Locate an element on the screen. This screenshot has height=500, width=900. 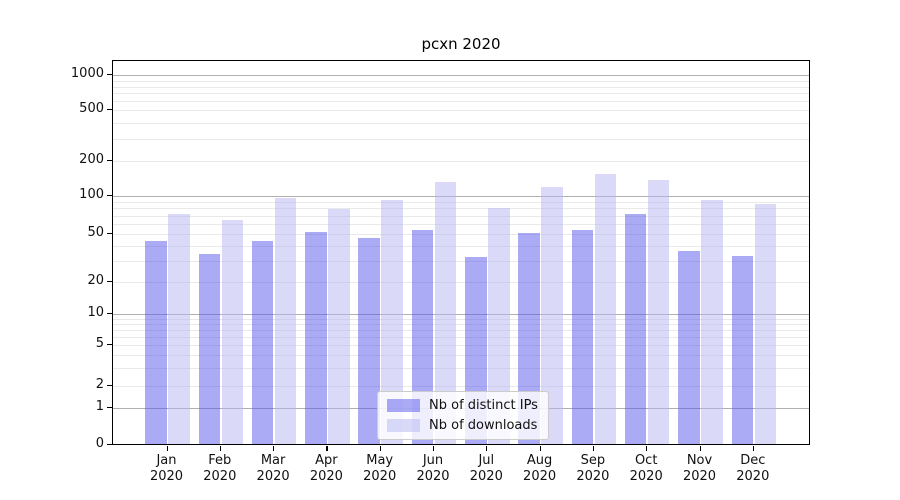
x-axis-tick-label: Dec 2020 is located at coordinates (753, 468).